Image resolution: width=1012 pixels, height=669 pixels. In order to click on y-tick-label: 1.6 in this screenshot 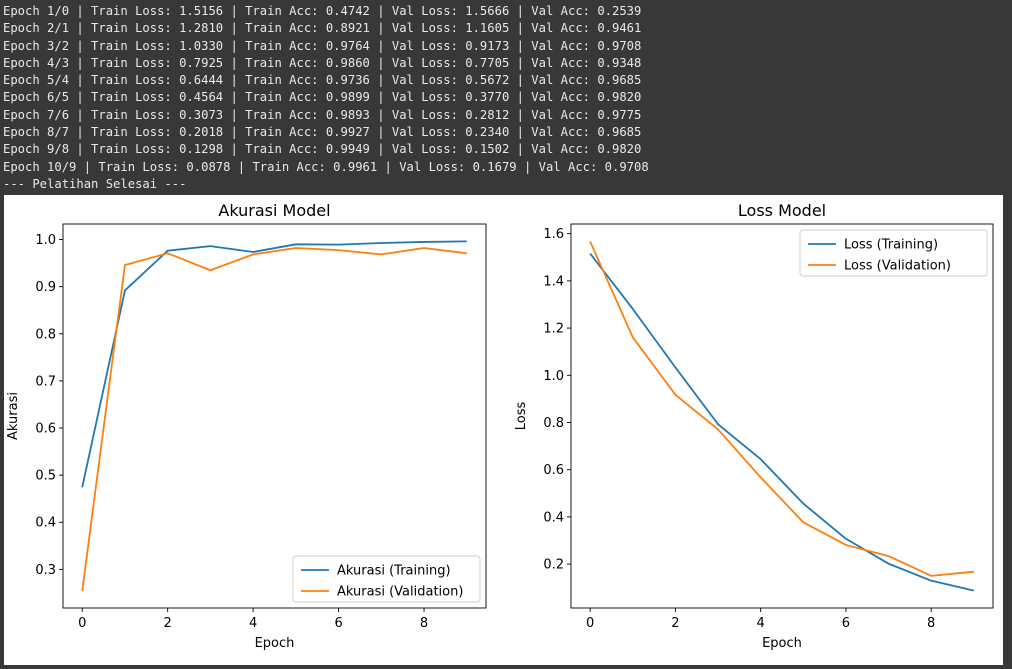, I will do `click(553, 234)`.